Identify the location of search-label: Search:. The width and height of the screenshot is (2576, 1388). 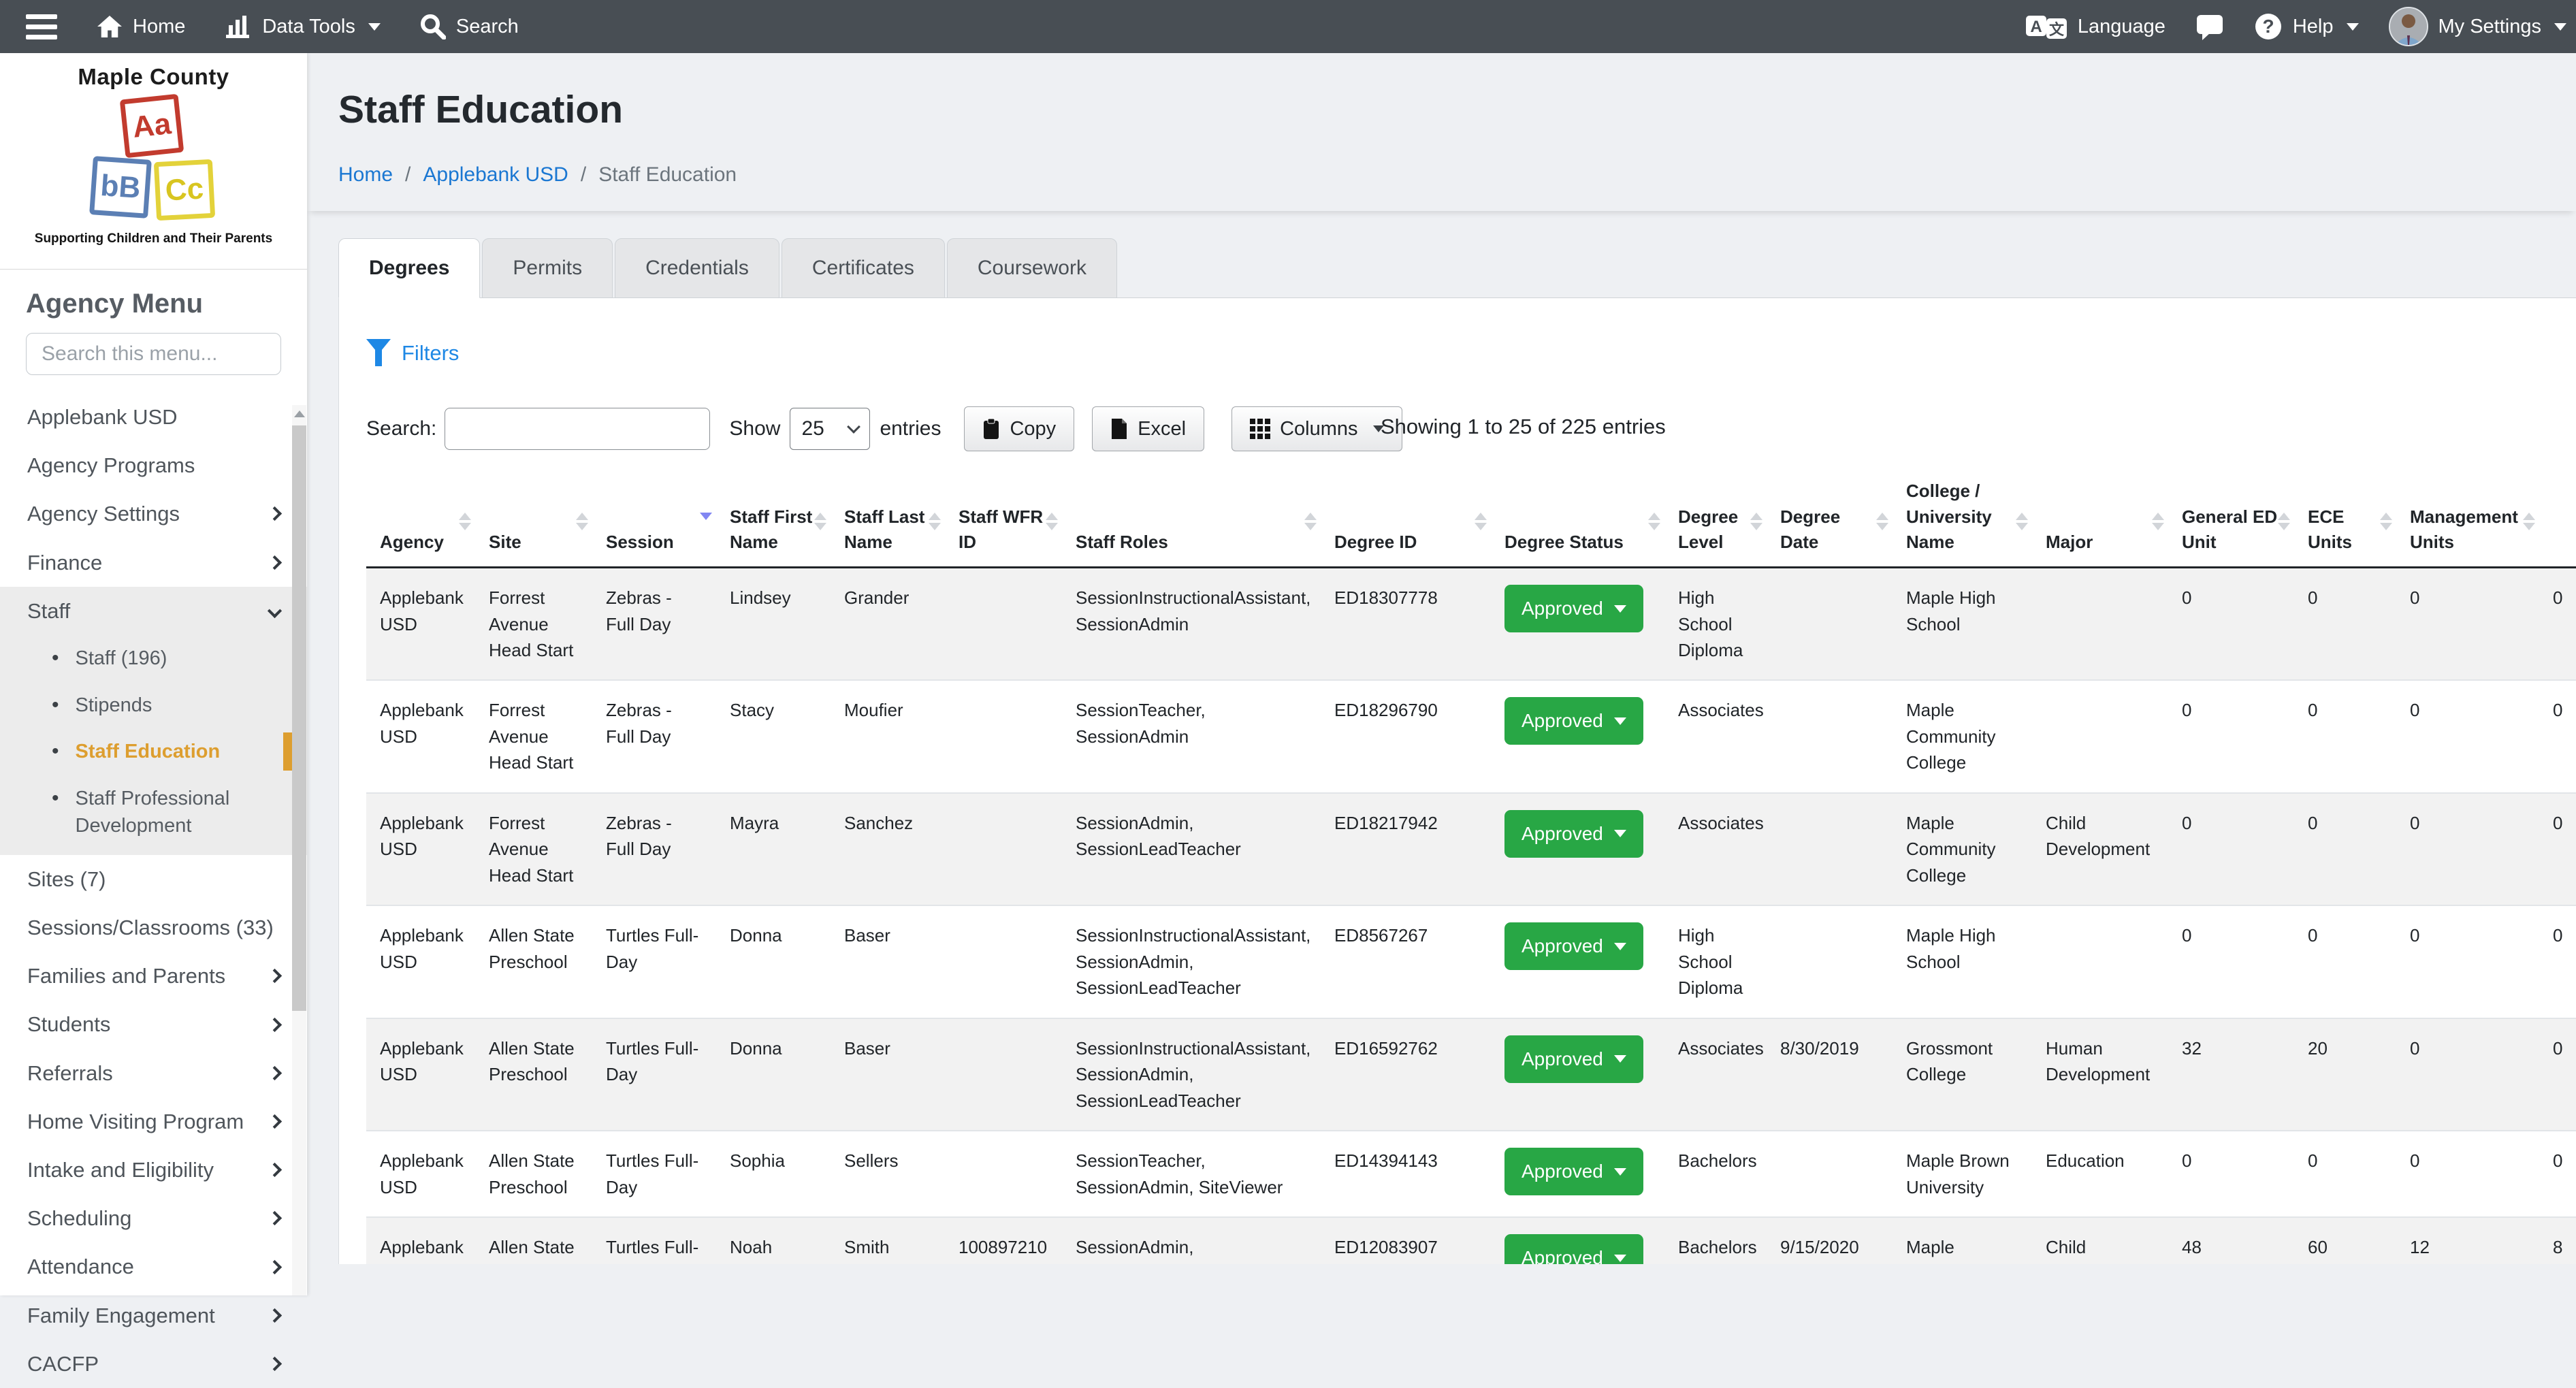
(401, 428).